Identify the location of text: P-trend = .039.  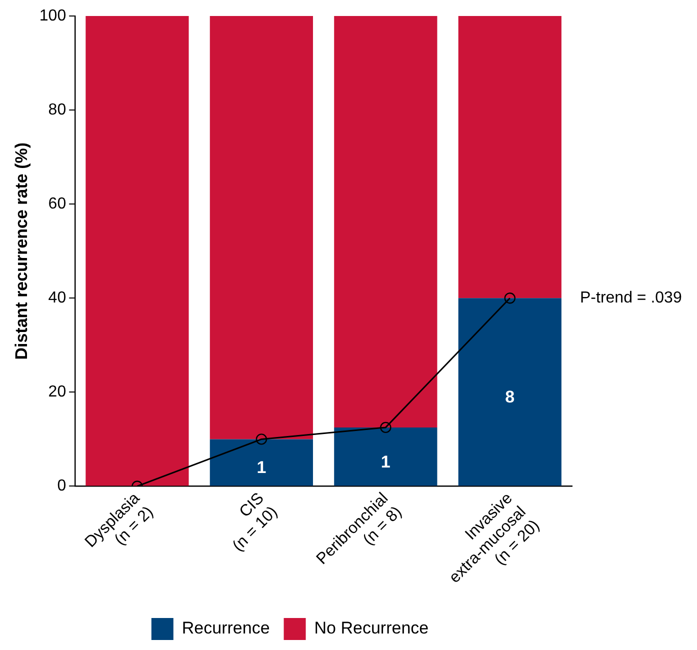
(631, 298).